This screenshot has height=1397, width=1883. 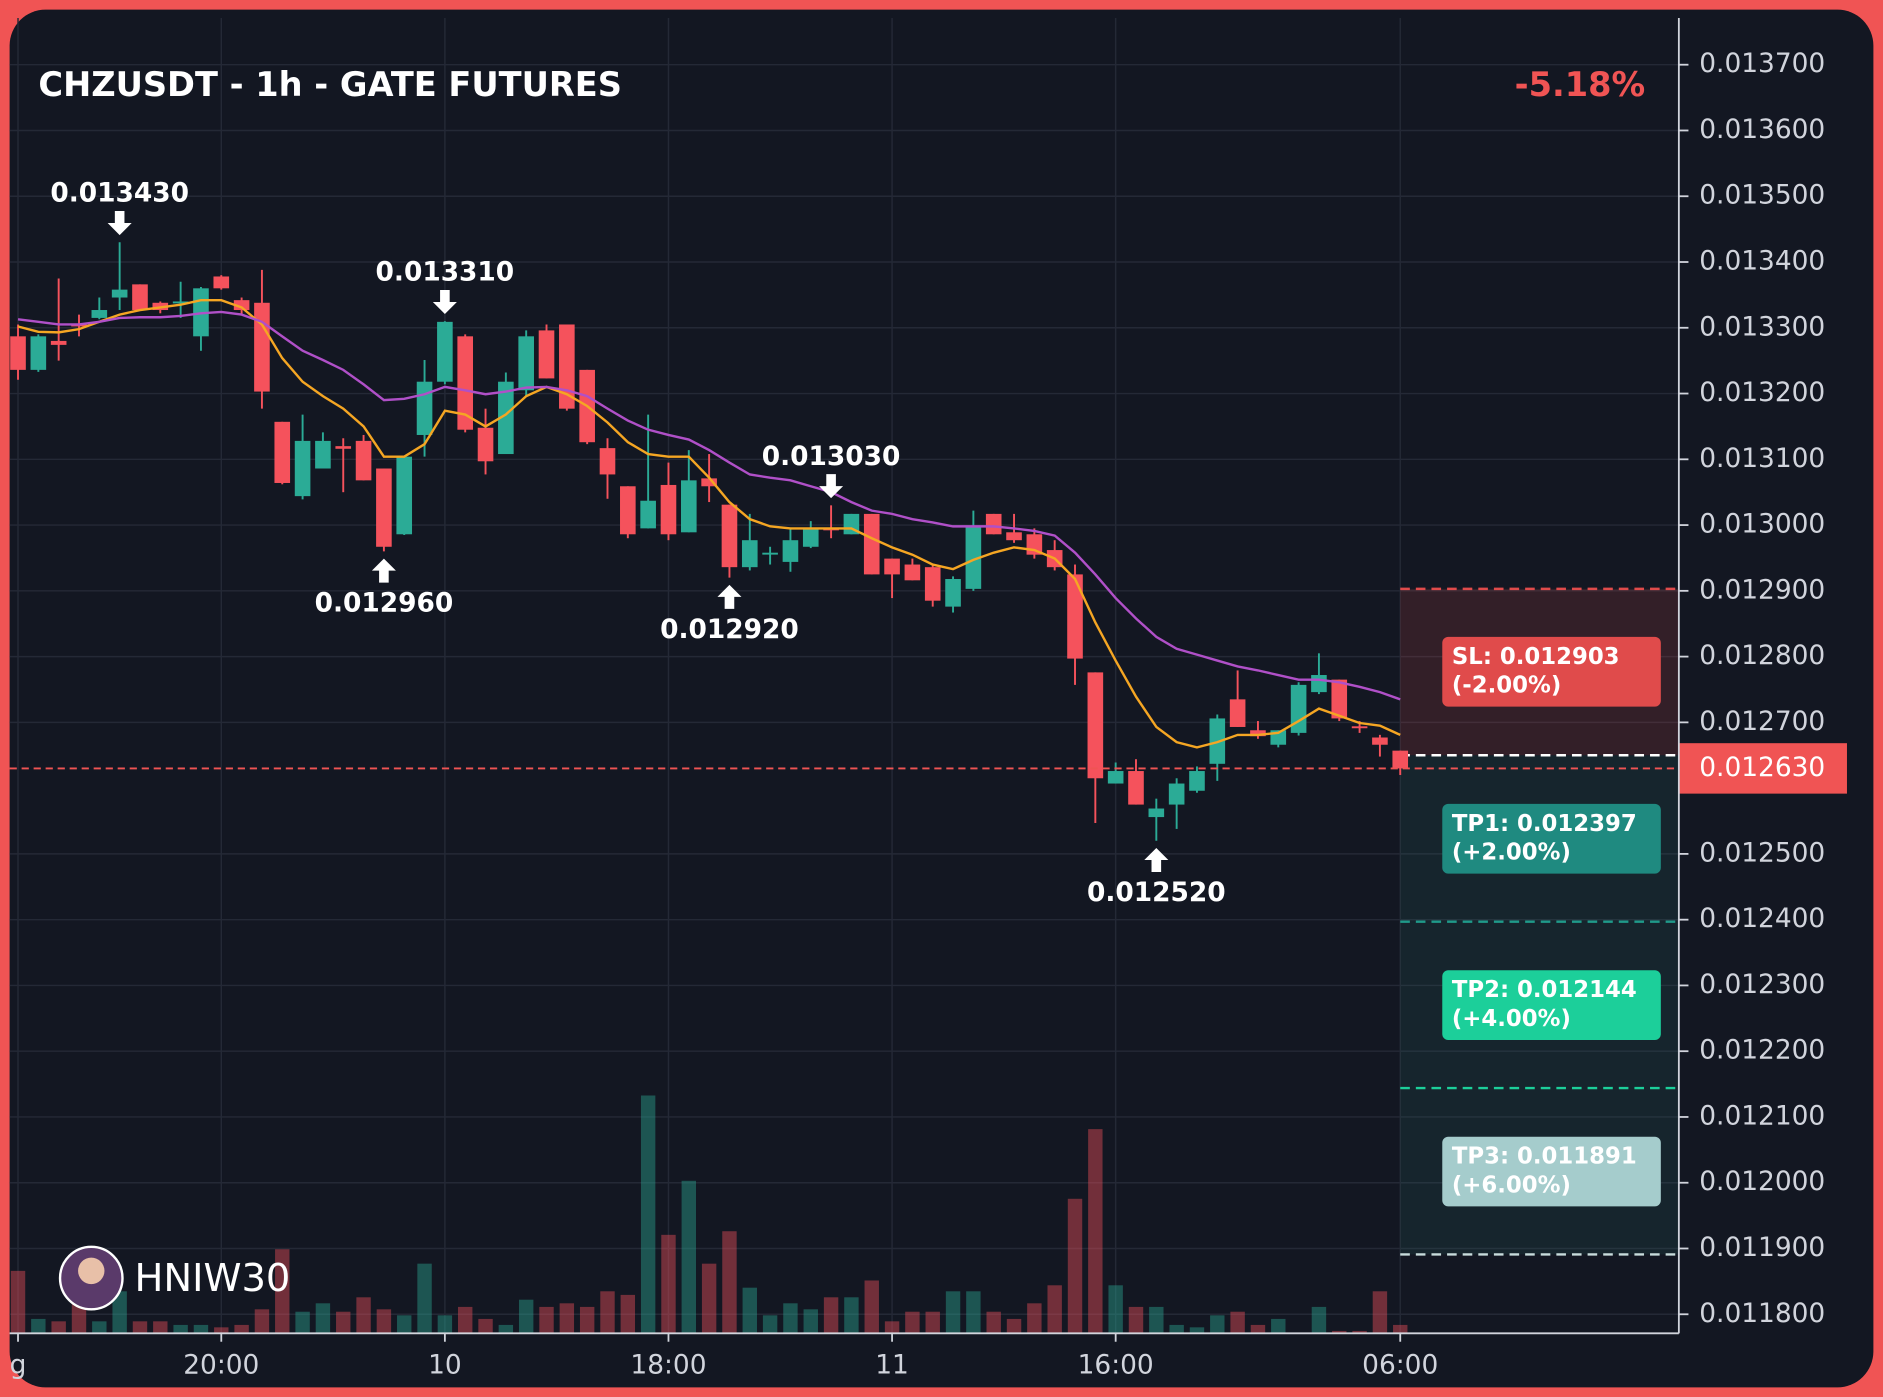 What do you see at coordinates (119, 223) in the screenshot?
I see `arrow` at bounding box center [119, 223].